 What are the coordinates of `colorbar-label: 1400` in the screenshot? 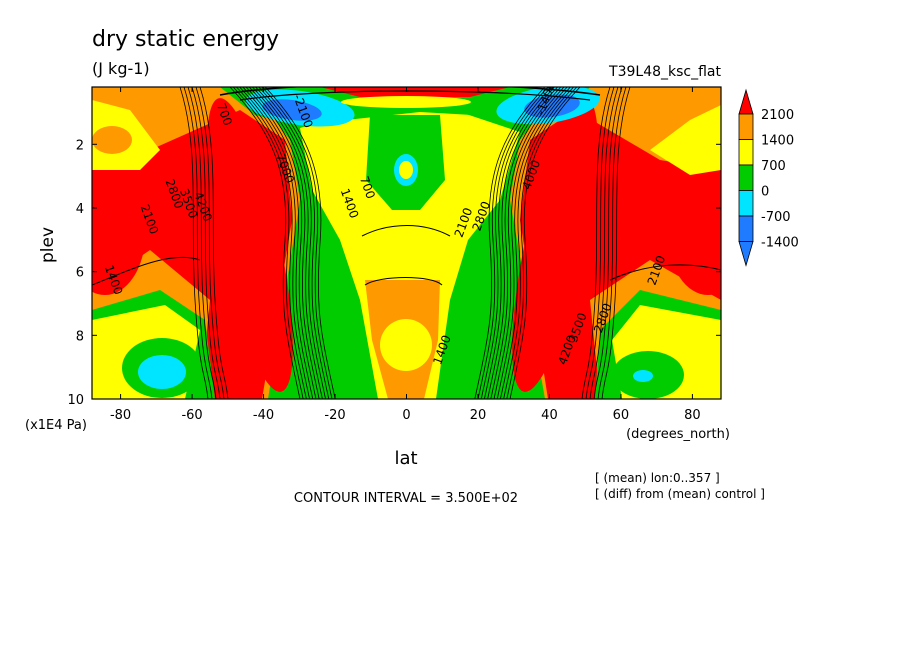 It's located at (777, 141).